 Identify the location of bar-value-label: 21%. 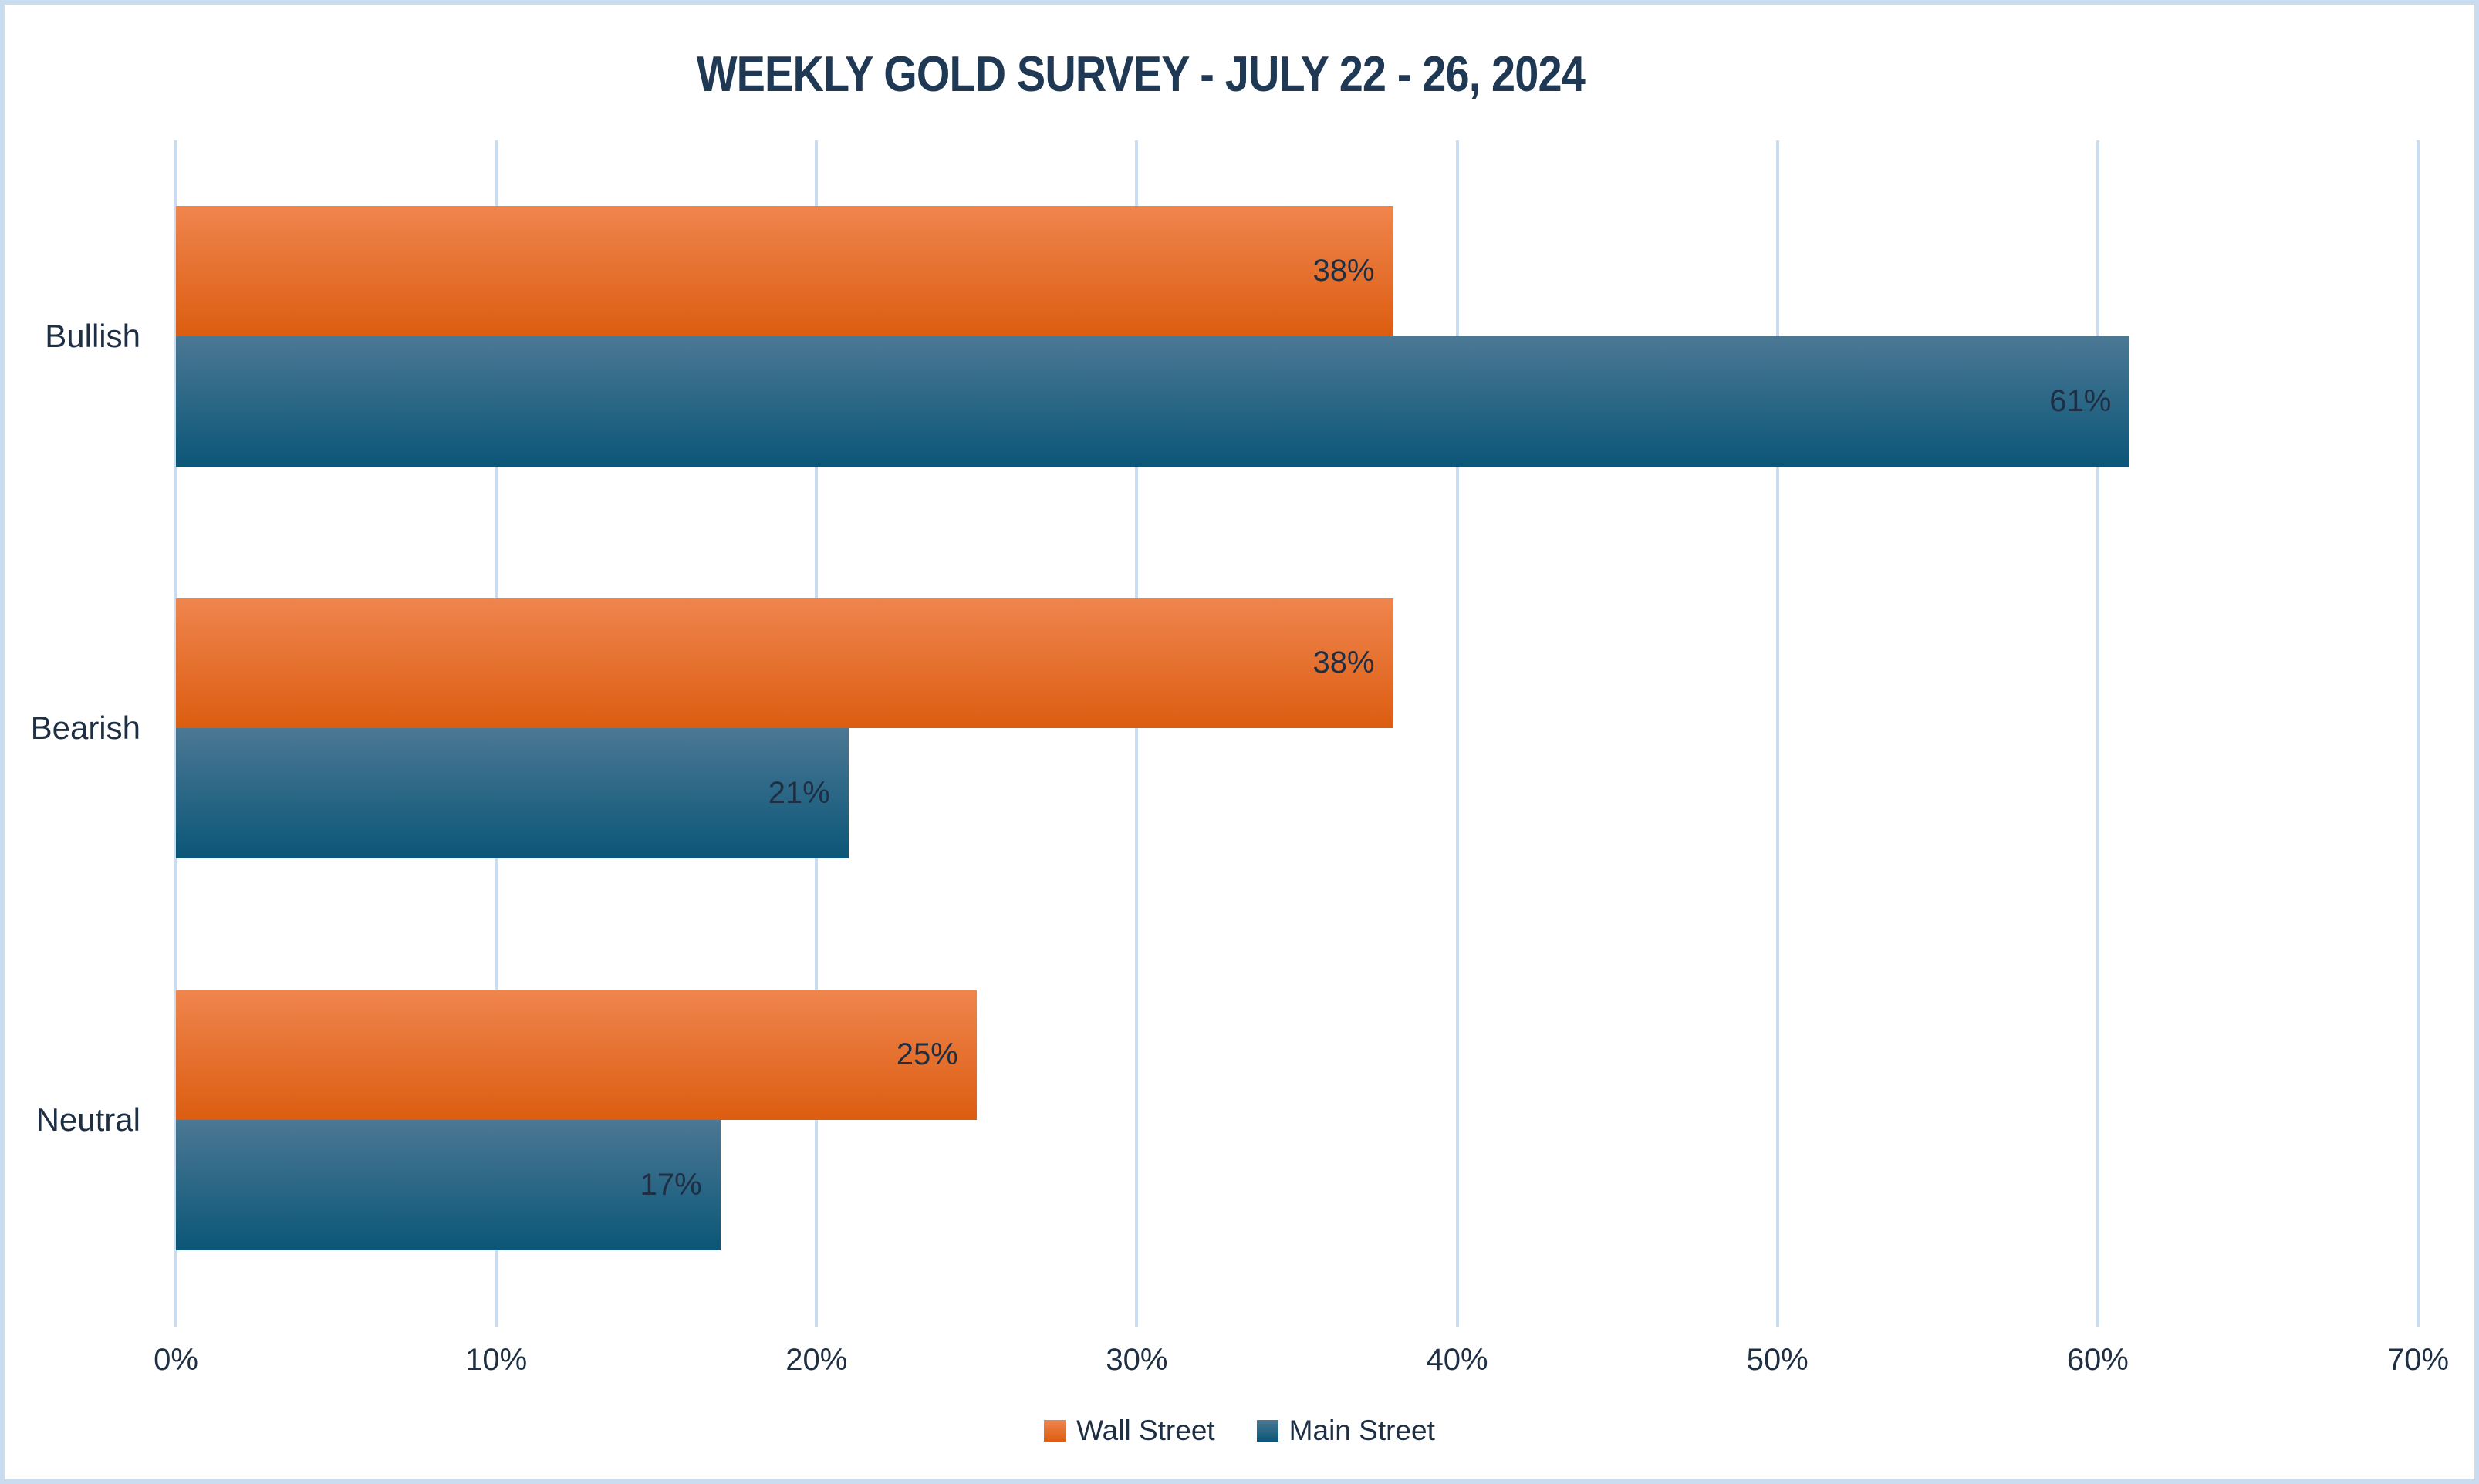
(799, 793).